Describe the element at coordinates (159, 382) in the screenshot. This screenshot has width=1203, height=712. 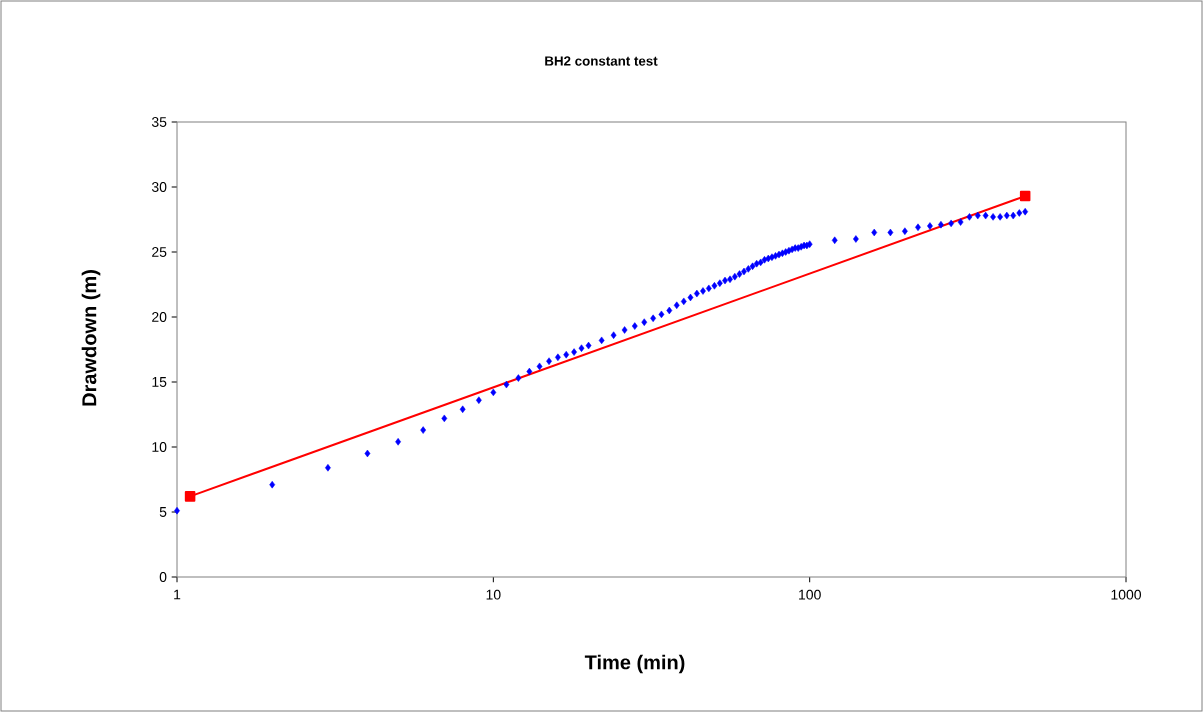
I see `y-tick-label: 15` at that location.